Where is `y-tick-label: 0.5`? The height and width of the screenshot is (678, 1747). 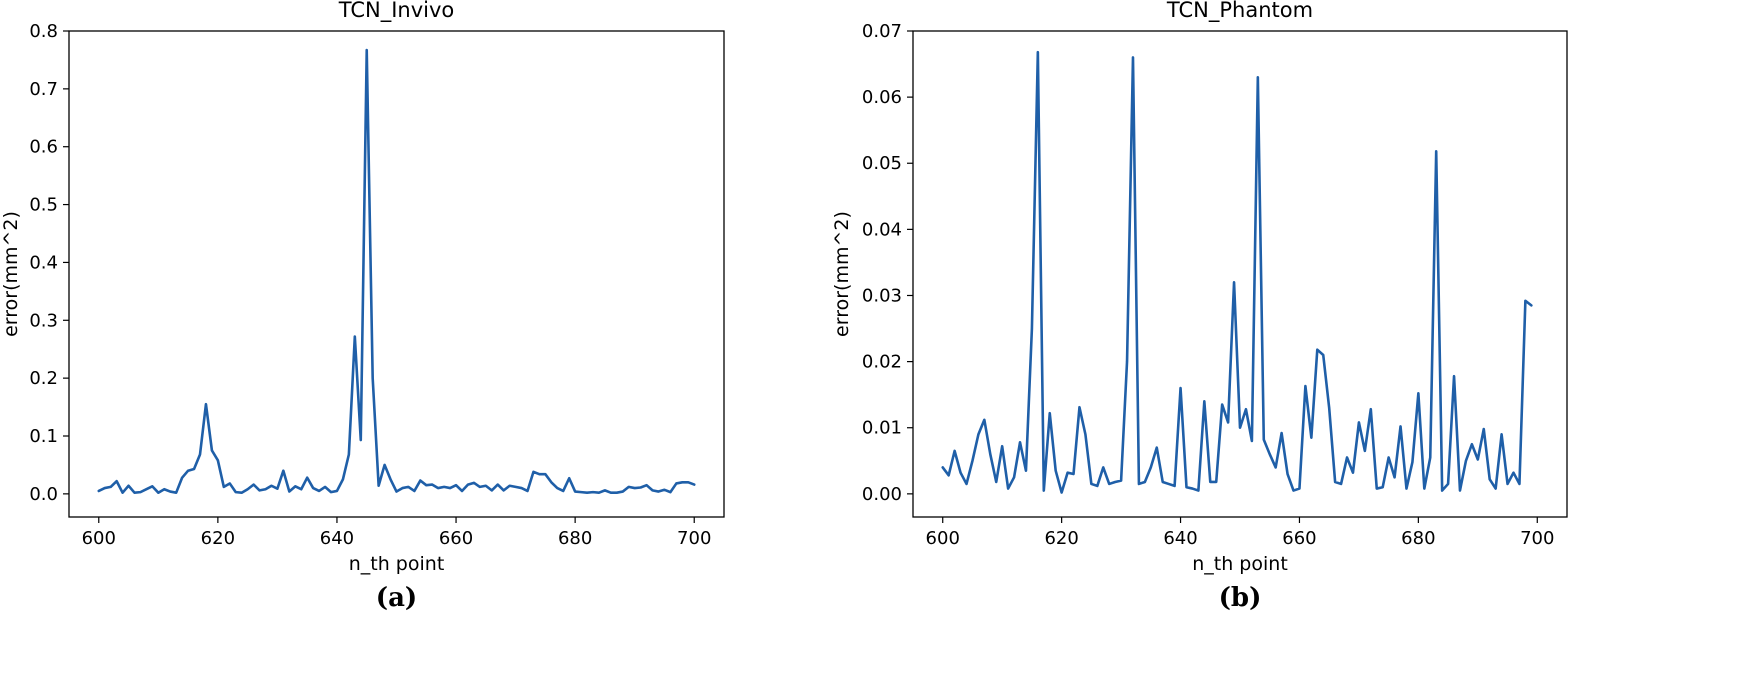 y-tick-label: 0.5 is located at coordinates (43, 205).